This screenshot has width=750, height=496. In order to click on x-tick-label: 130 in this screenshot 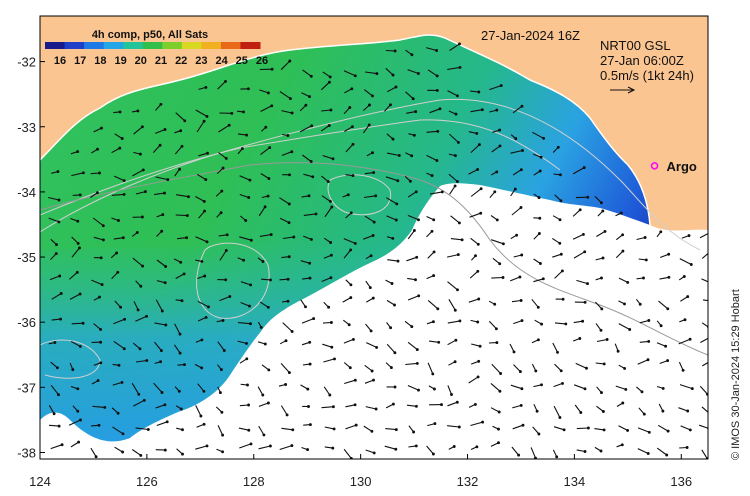, I will do `click(361, 481)`.